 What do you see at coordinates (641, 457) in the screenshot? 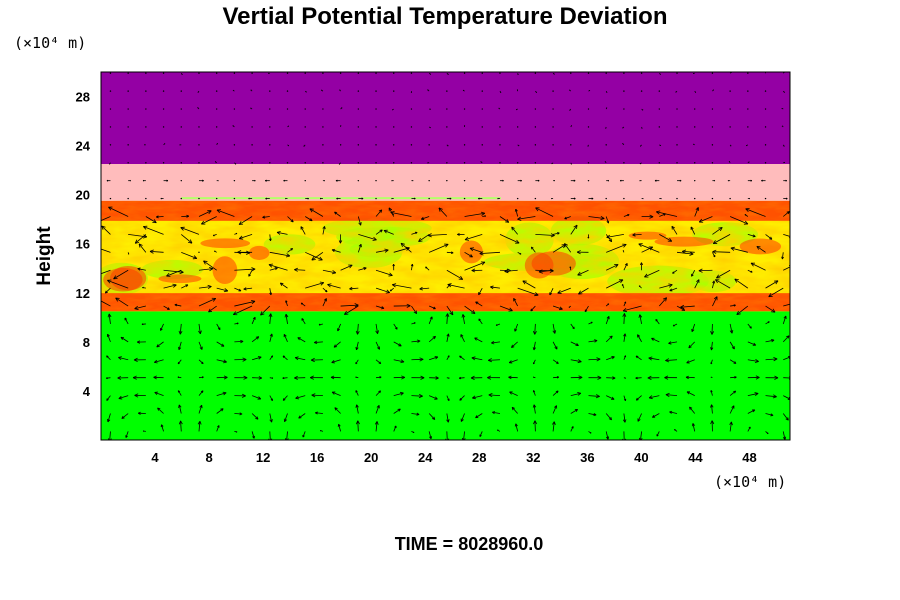
I see `x-tick-label: 40` at bounding box center [641, 457].